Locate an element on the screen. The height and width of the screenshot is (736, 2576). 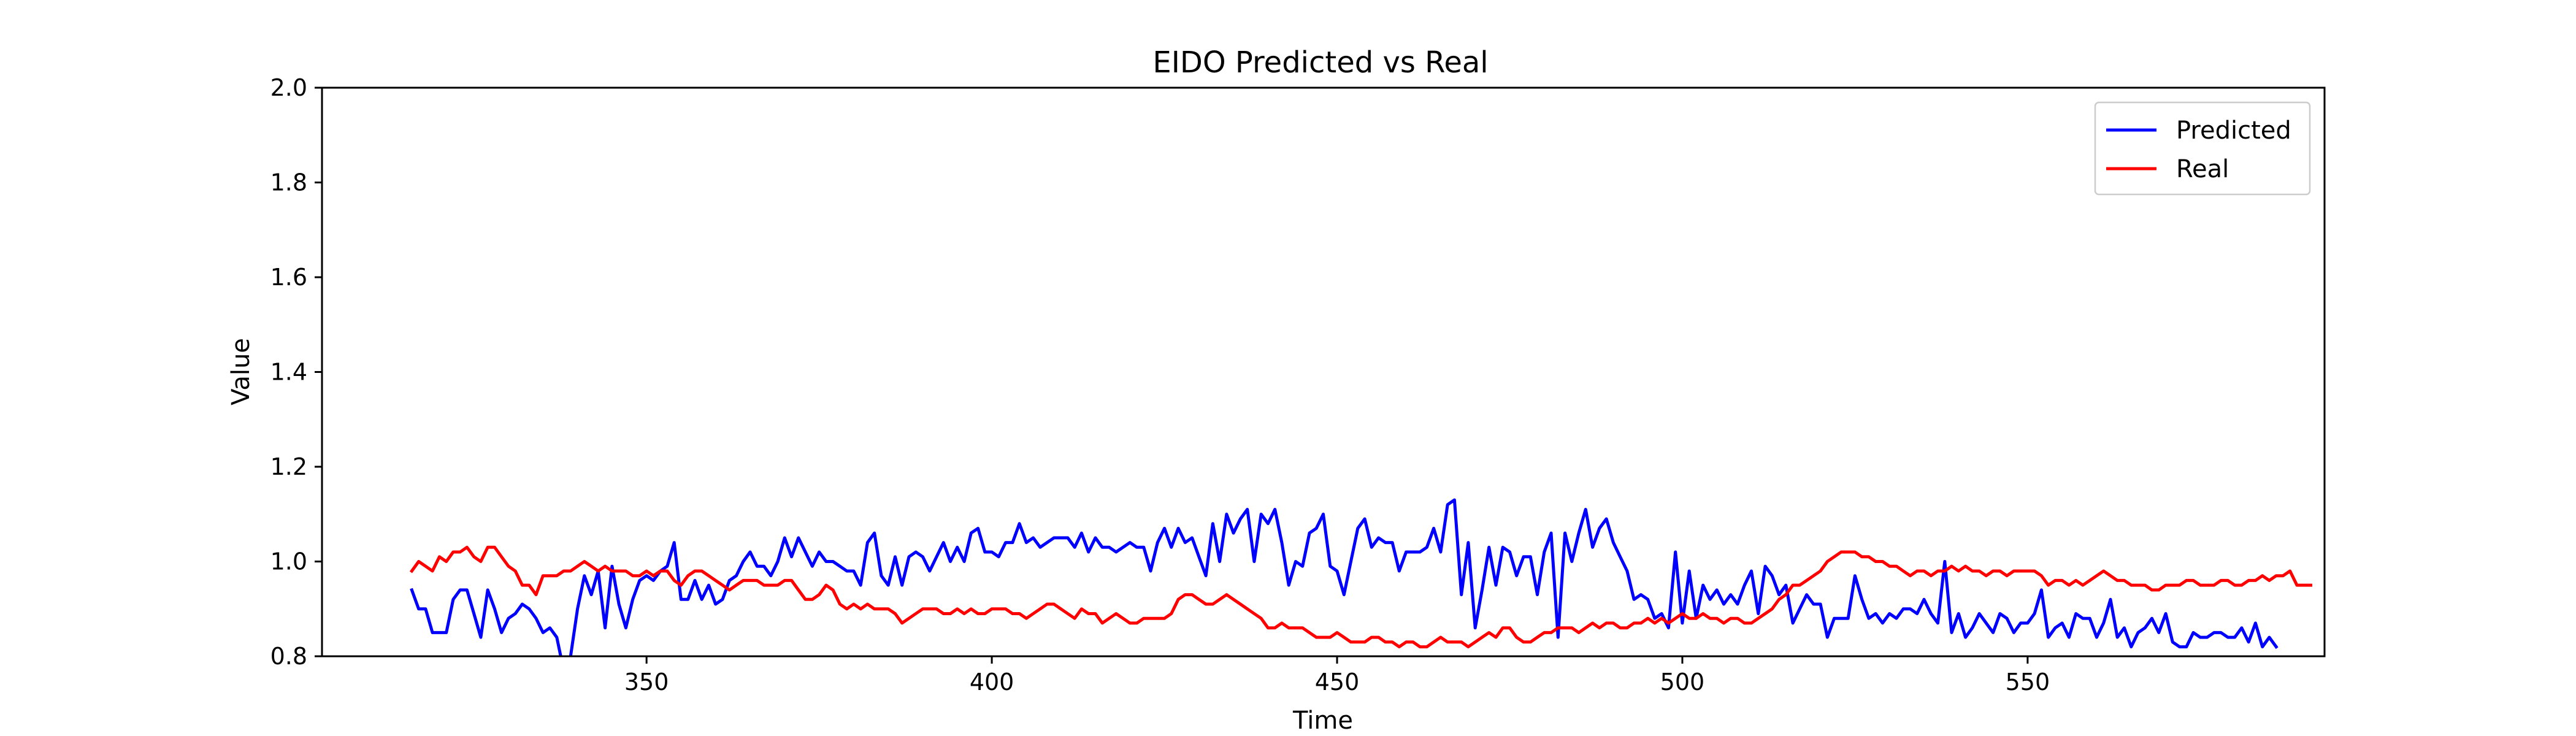
legend: Predicted Real is located at coordinates (2202, 148).